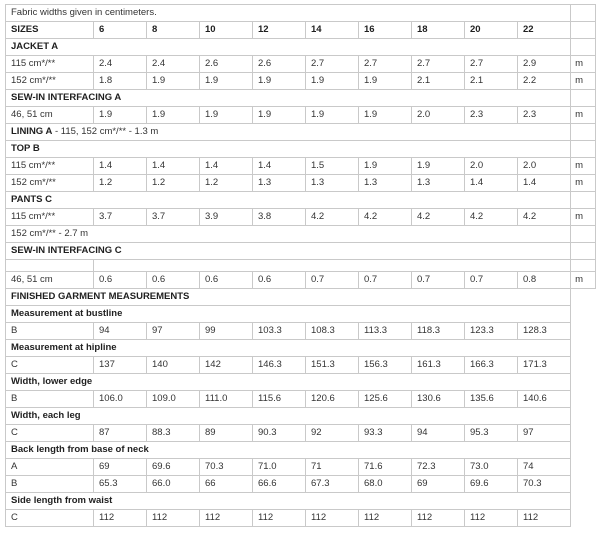  Describe the element at coordinates (288, 251) in the screenshot. I see `section-header-text: SEW-IN INTERFACING C` at that location.